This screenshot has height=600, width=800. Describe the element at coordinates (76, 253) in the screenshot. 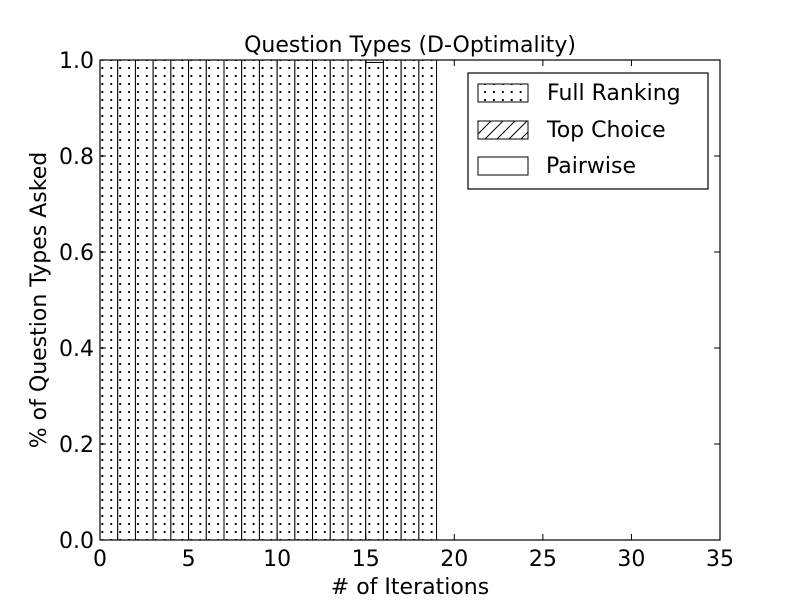

I see `y-tick-label: 0.6` at that location.